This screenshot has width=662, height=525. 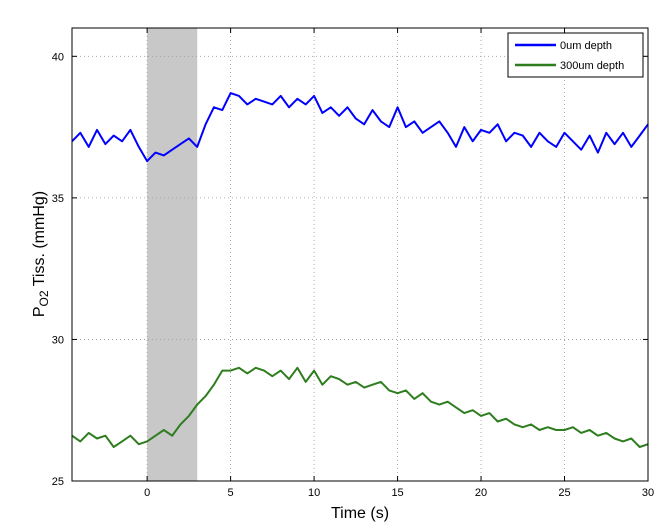 I want to click on y-tick-label-35: 35, so click(x=58, y=199).